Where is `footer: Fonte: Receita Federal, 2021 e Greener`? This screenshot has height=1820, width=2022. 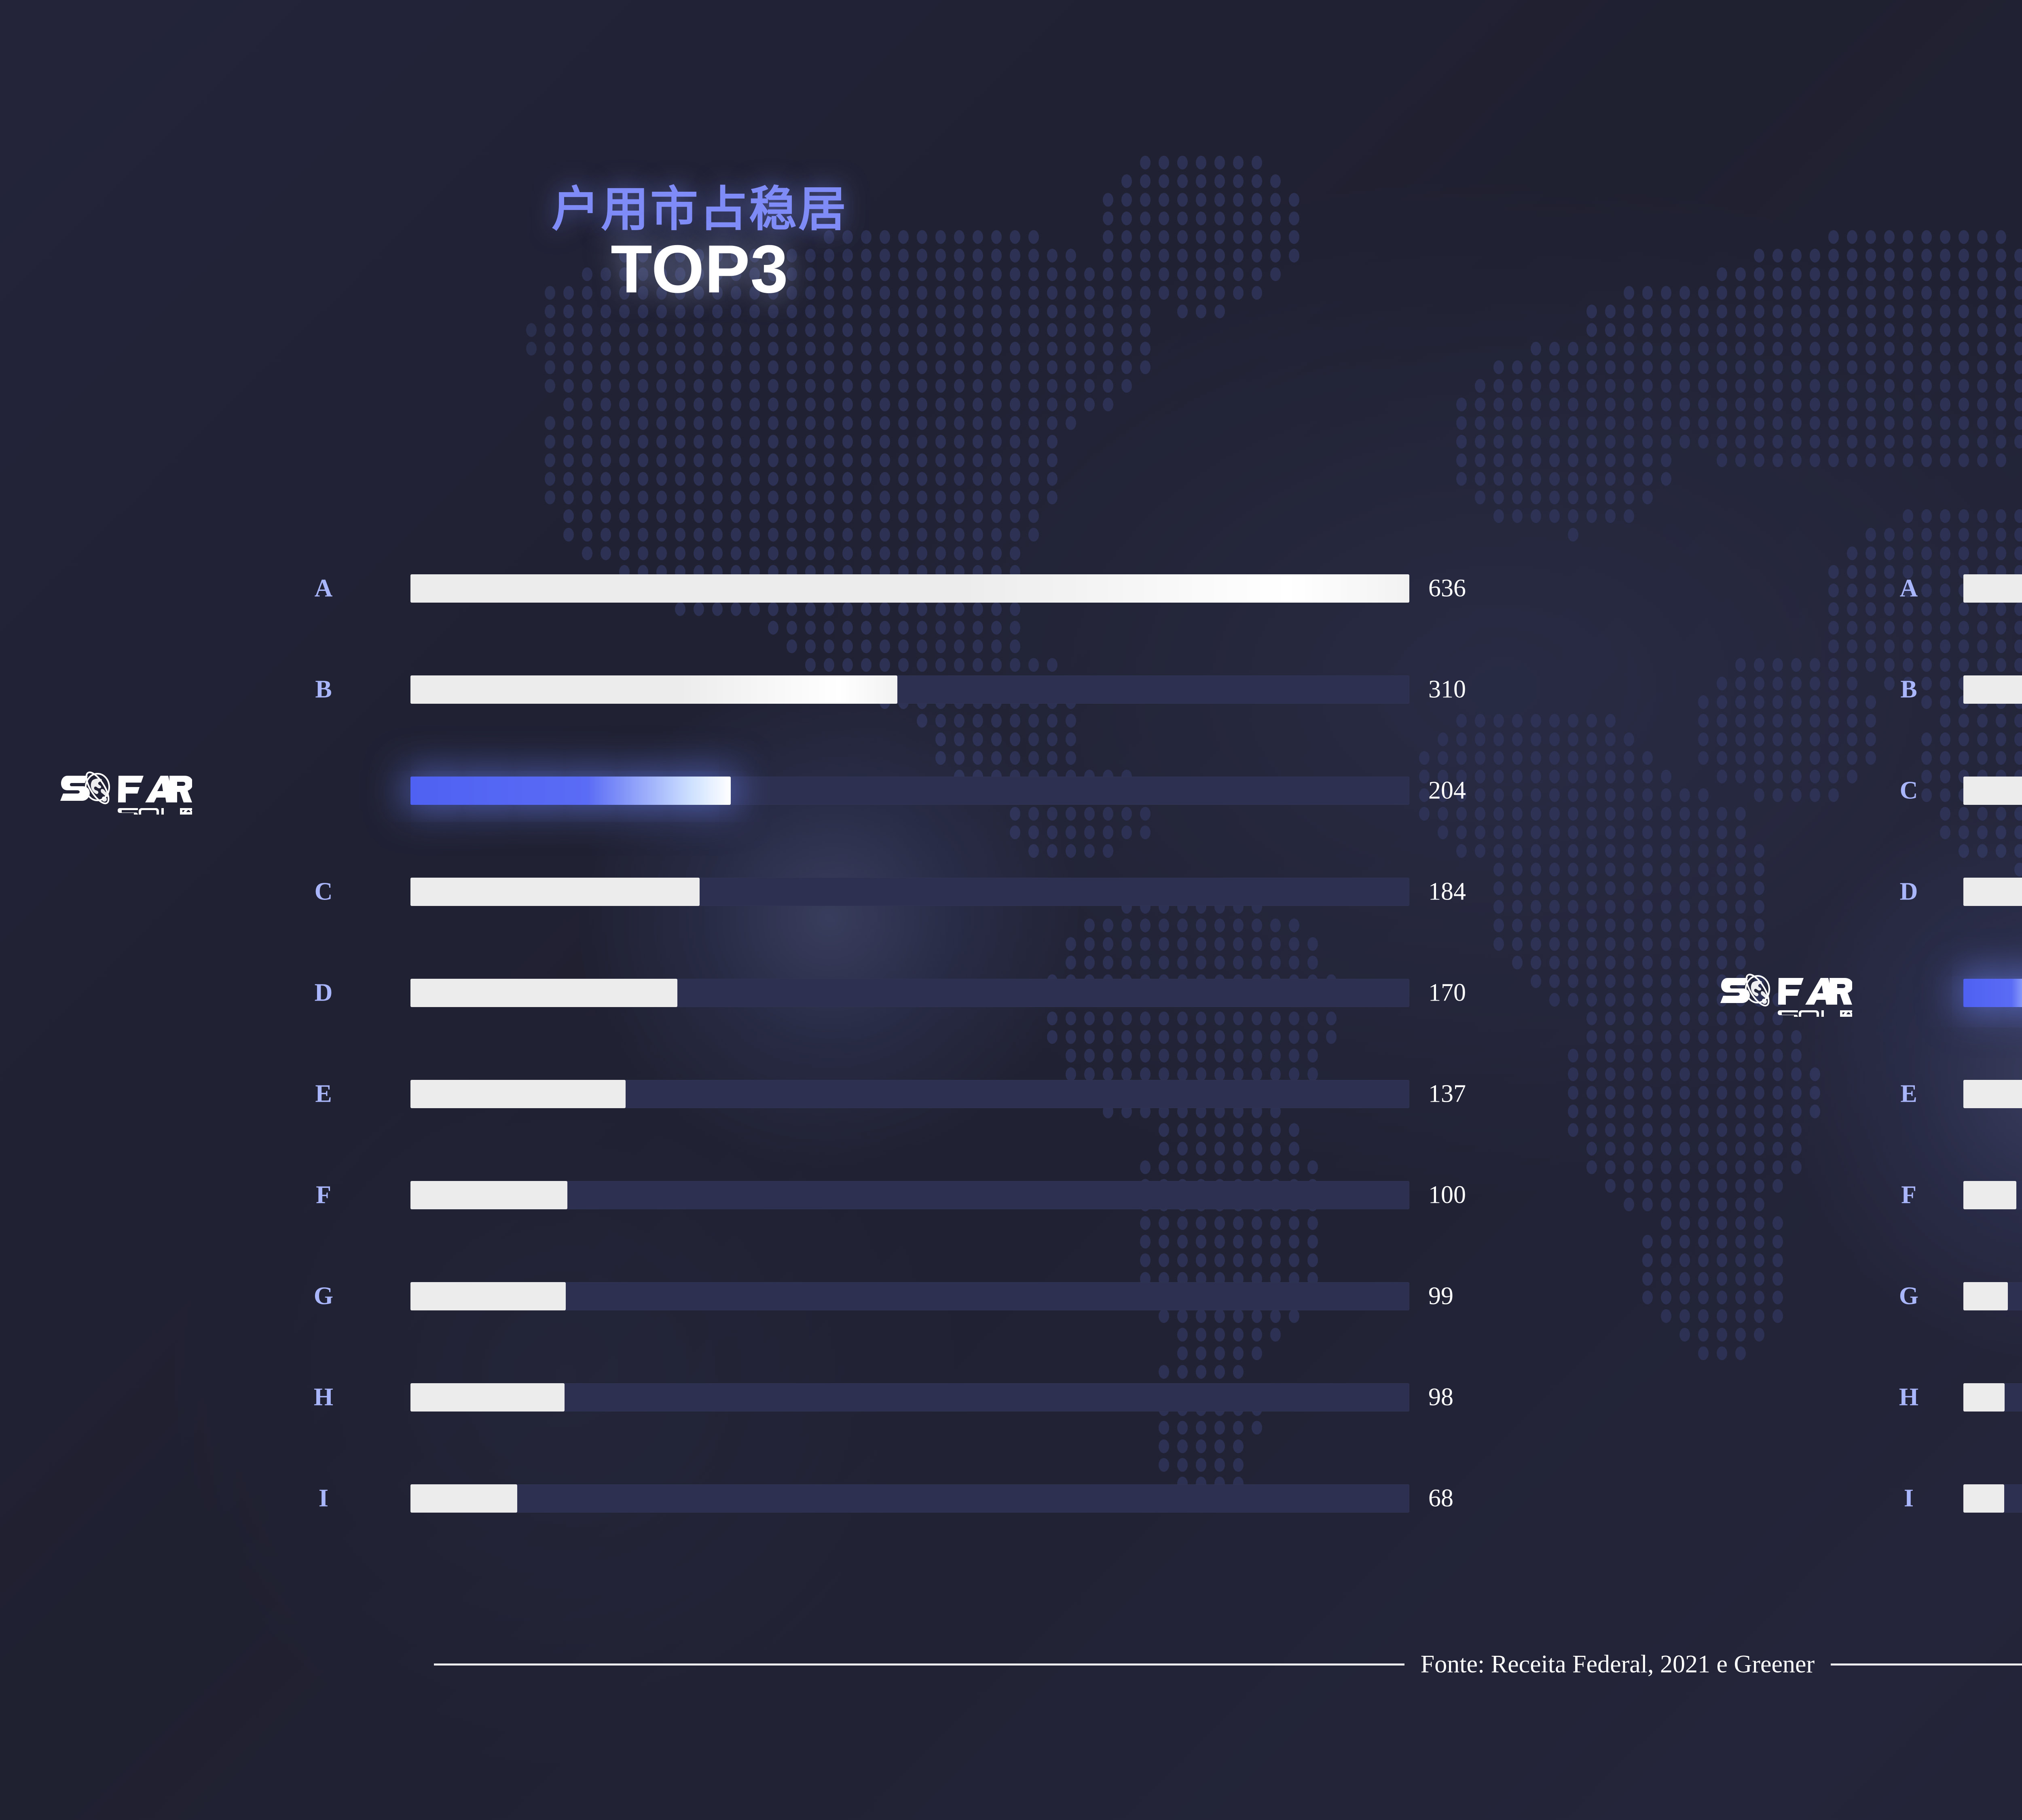 footer: Fonte: Receita Federal, 2021 e Greener is located at coordinates (1011, 1665).